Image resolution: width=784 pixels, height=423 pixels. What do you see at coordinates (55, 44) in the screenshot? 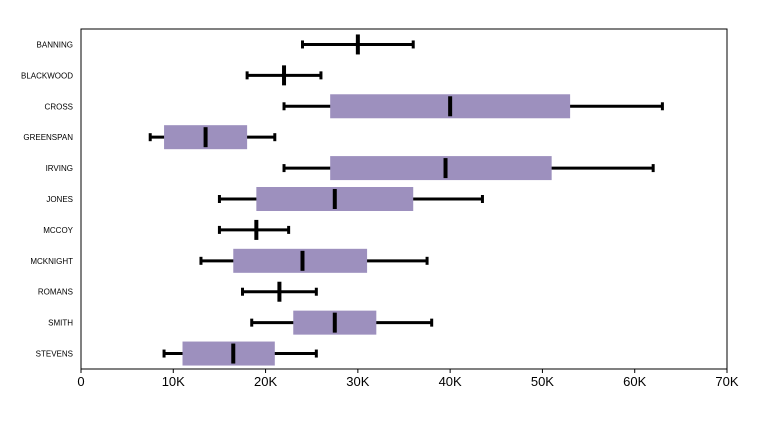
I see `category-label-banning: BANNING` at bounding box center [55, 44].